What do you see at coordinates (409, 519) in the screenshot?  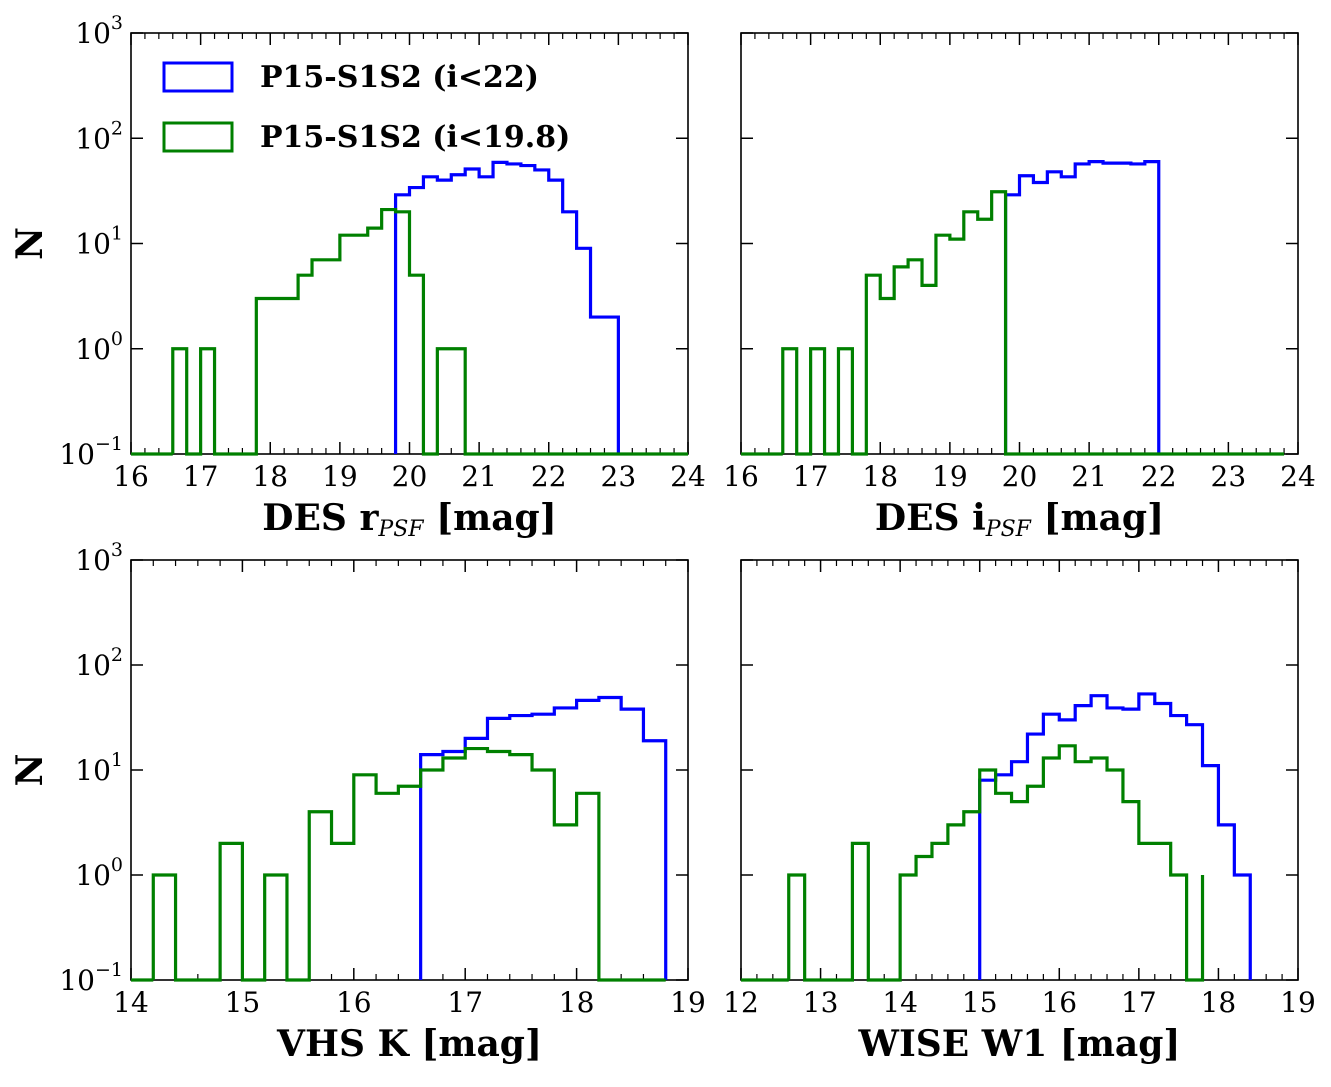 I see `x-axis-label: DES rPSF [mag]` at bounding box center [409, 519].